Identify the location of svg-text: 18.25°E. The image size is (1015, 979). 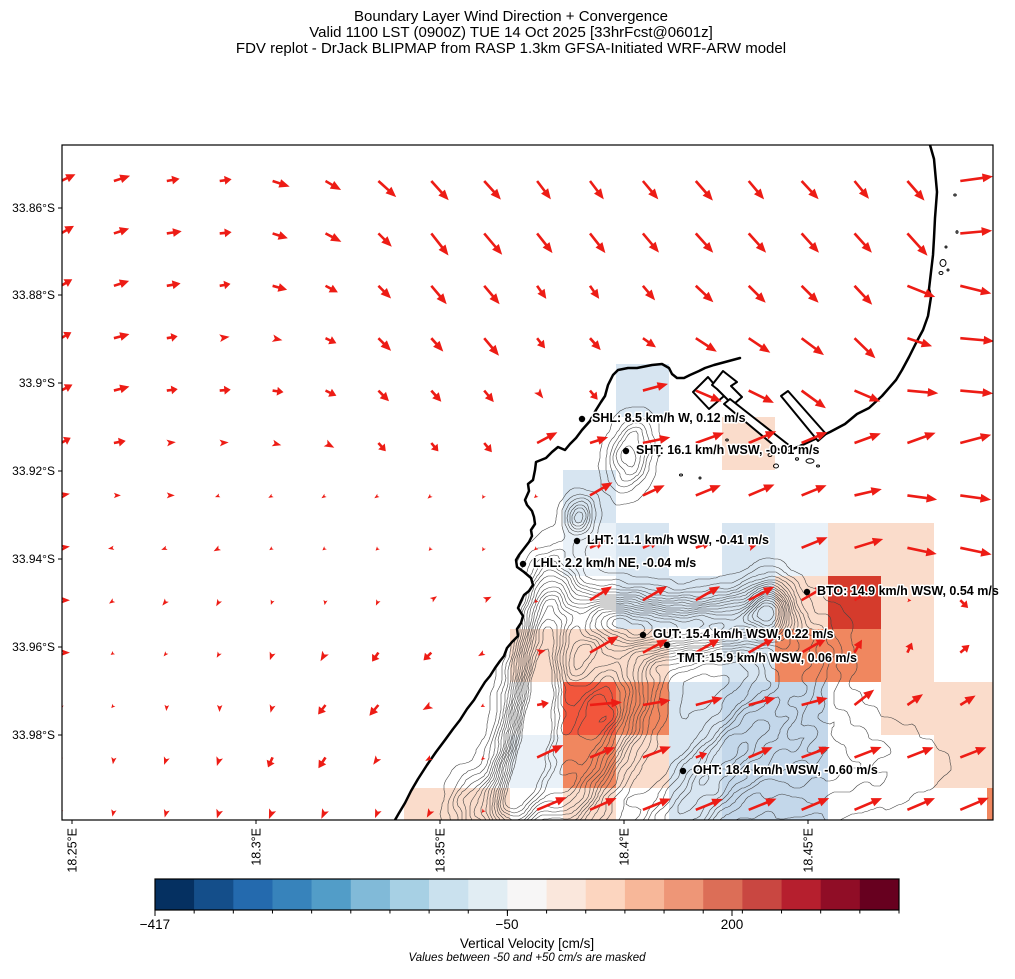
(73, 850).